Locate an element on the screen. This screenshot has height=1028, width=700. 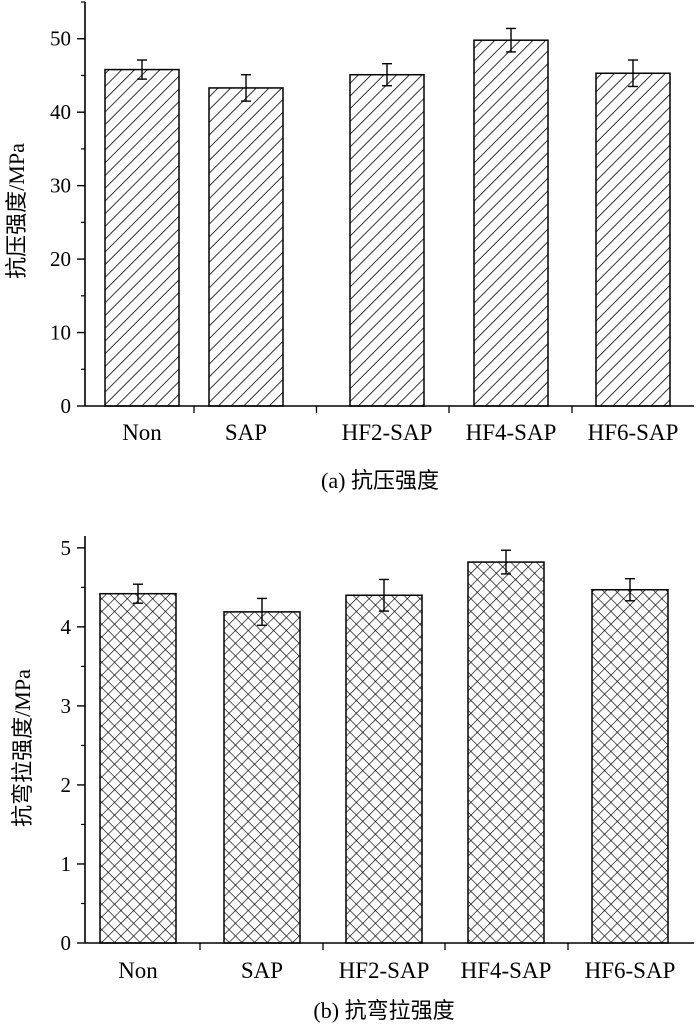
chart-b-category-label: SAP is located at coordinates (262, 970).